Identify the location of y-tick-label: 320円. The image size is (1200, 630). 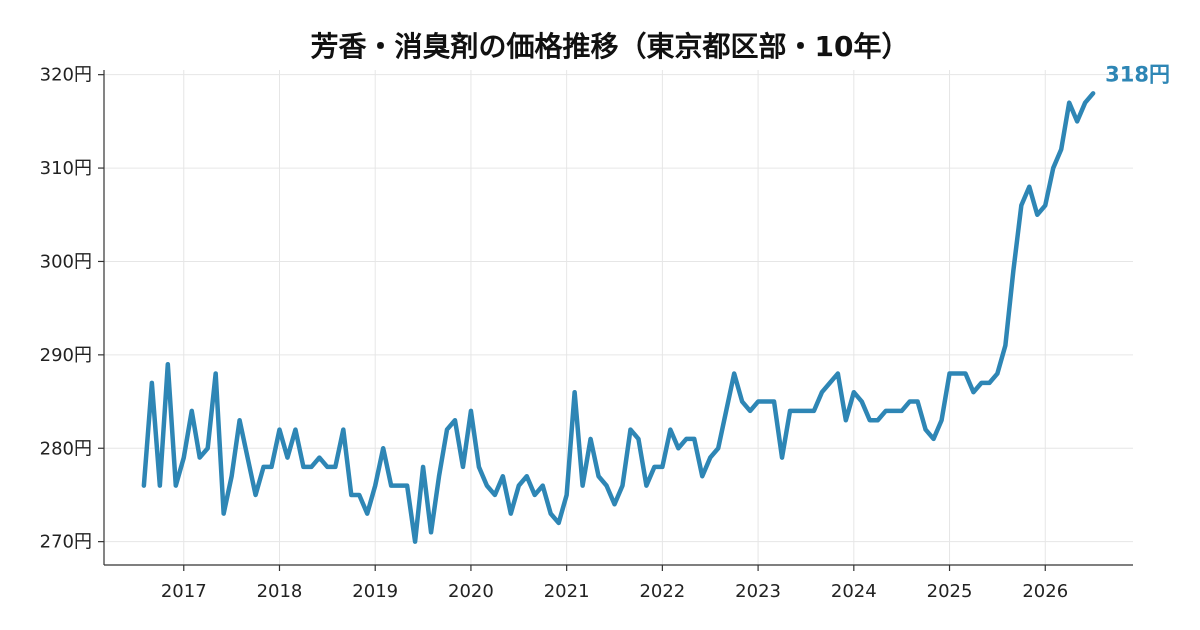
(66, 75).